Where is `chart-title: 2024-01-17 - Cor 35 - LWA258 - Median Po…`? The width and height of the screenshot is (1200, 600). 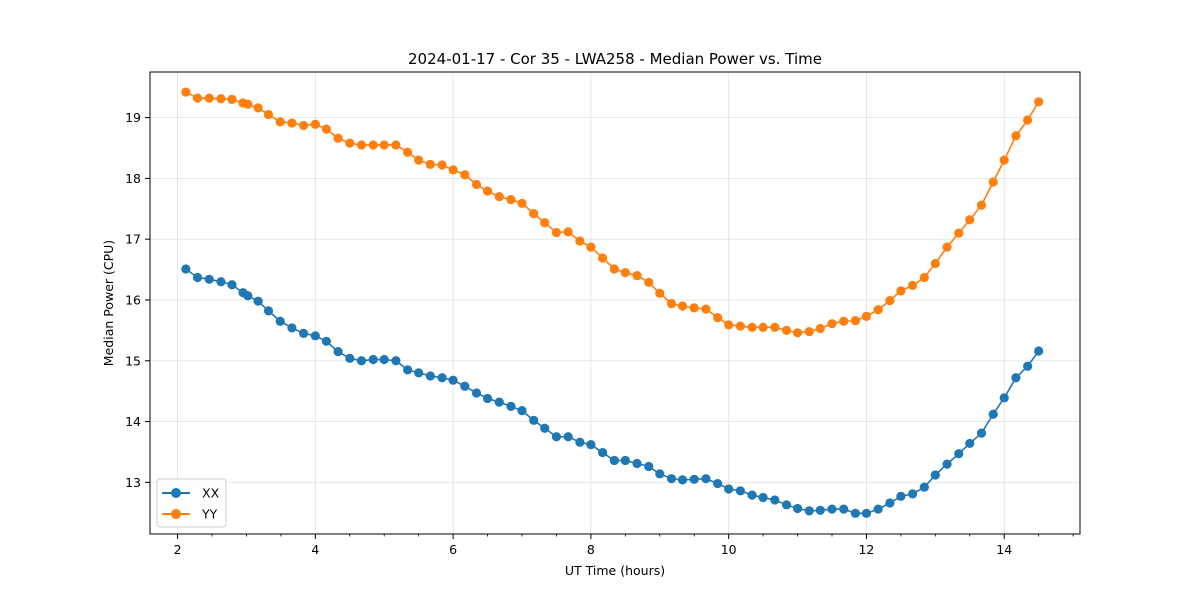 chart-title: 2024-01-17 - Cor 35 - LWA258 - Median Po… is located at coordinates (615, 59).